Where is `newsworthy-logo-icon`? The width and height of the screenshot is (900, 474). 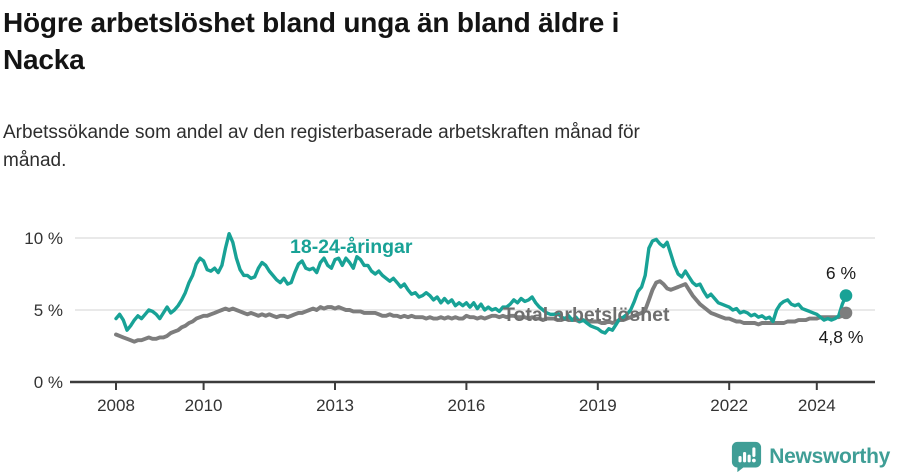
newsworthy-logo-icon is located at coordinates (747, 456).